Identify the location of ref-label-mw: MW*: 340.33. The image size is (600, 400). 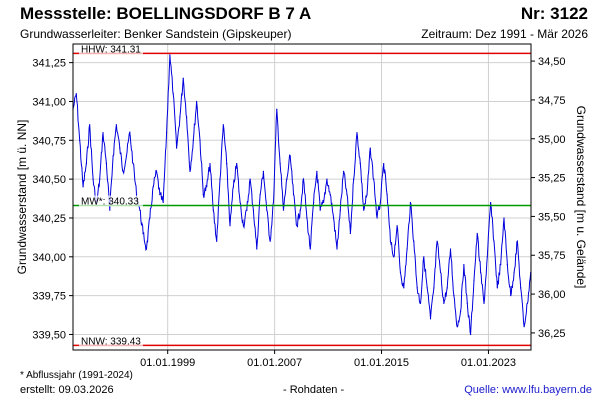
(110, 202).